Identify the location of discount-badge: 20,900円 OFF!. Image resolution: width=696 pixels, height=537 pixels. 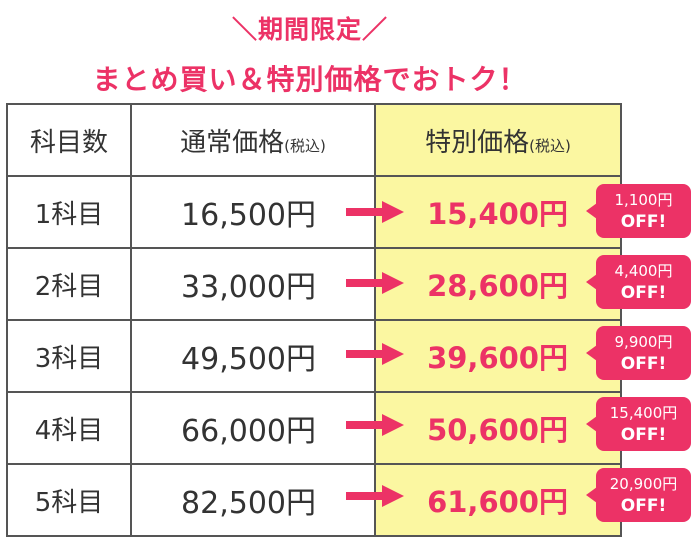
(638, 495).